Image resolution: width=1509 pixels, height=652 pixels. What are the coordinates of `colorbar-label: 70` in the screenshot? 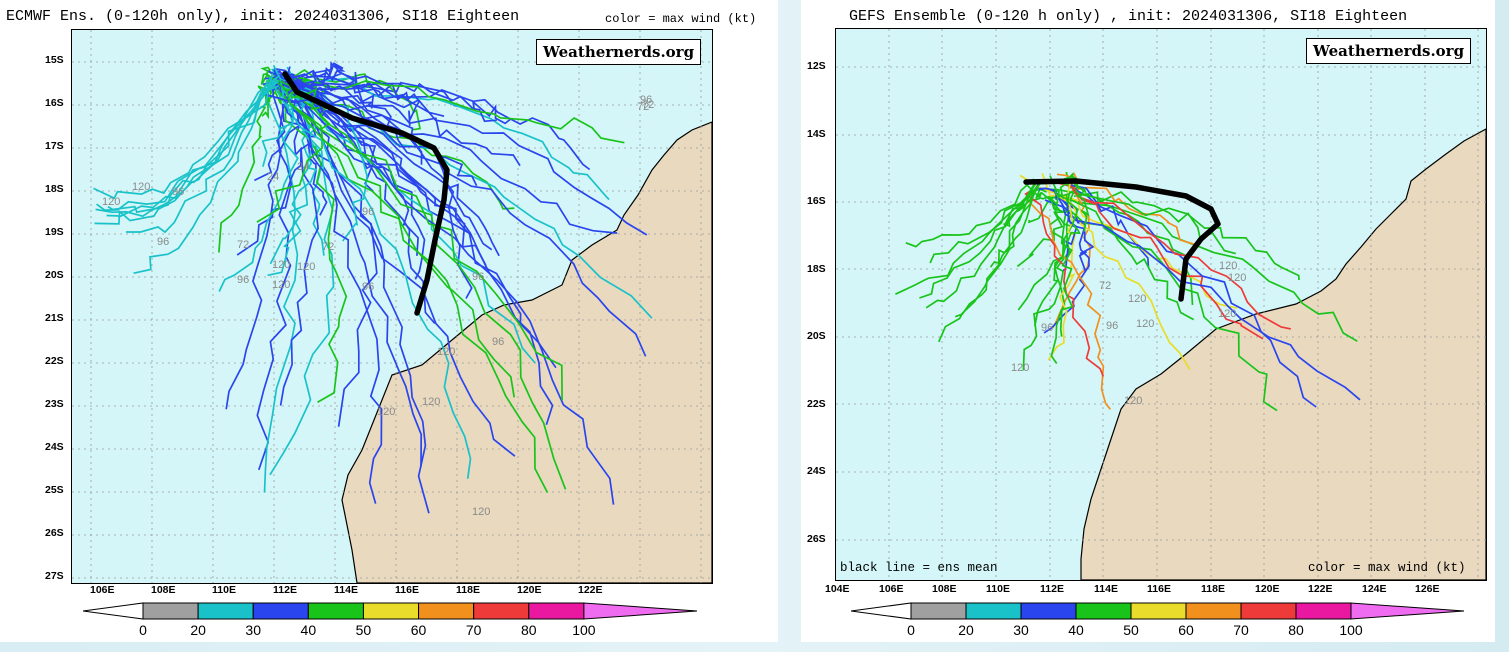 It's located at (1241, 630).